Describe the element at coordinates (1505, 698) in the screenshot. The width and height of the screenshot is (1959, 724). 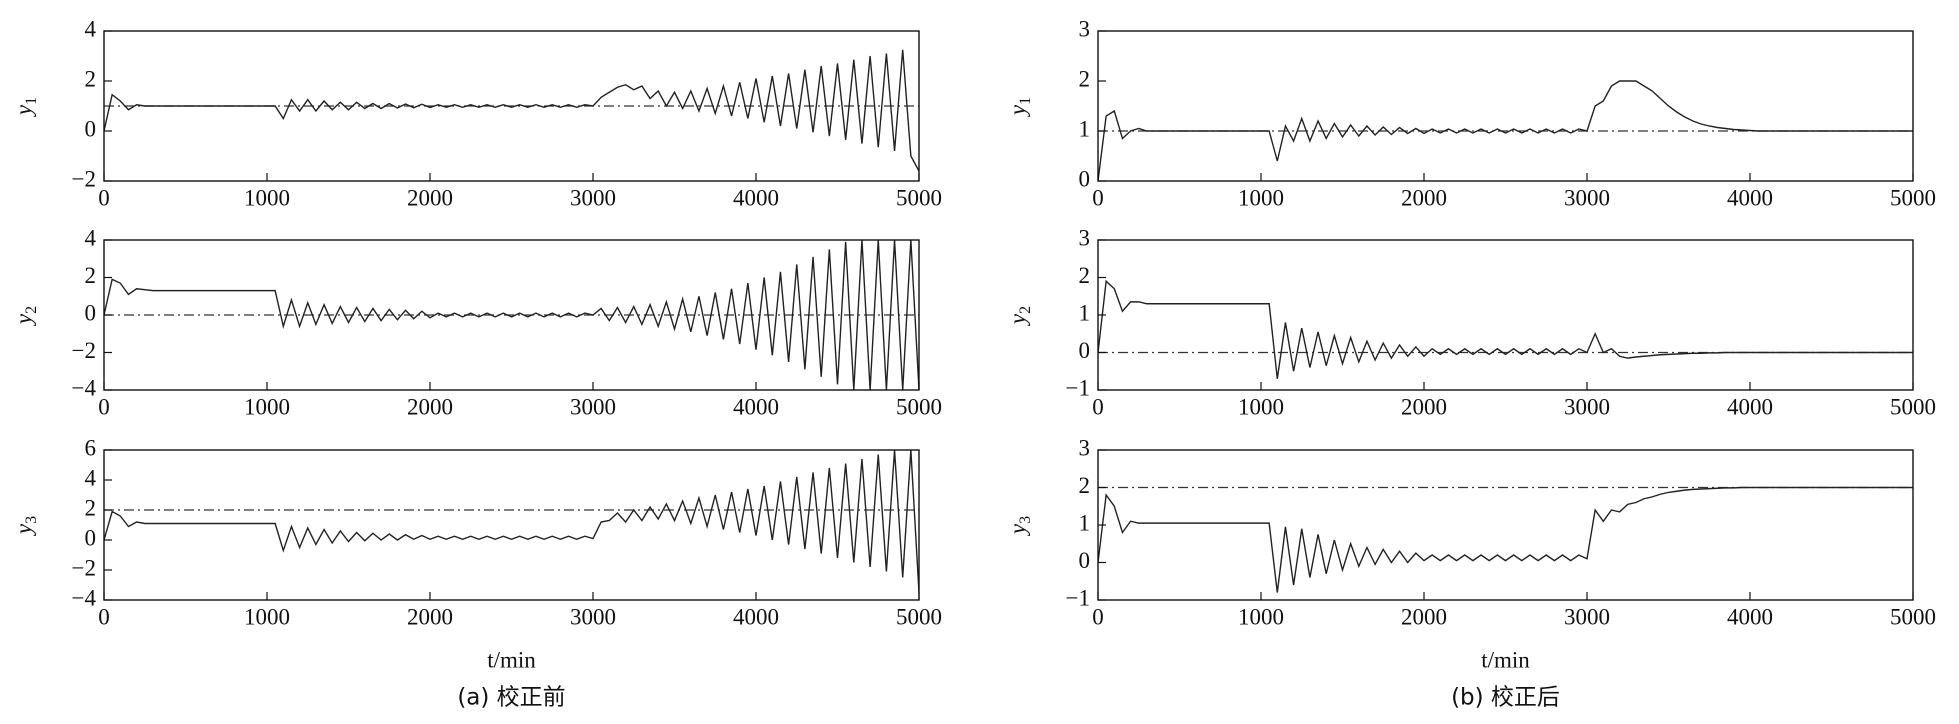
I see `caption: (b) 校正后` at that location.